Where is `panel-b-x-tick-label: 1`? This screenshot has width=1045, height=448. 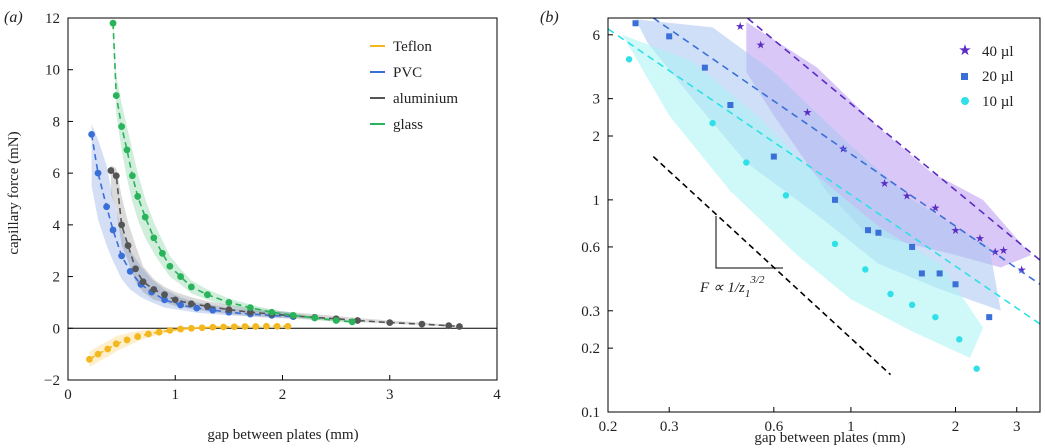 panel-b-x-tick-label: 1 is located at coordinates (851, 427).